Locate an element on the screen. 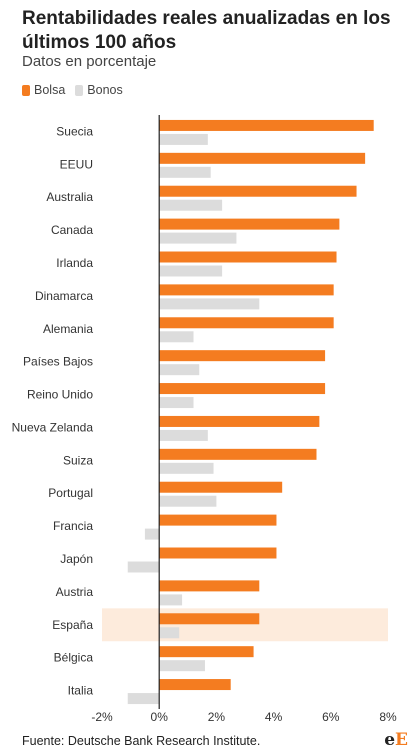 The height and width of the screenshot is (754, 420). bar-bolsa-portugal is located at coordinates (221, 487).